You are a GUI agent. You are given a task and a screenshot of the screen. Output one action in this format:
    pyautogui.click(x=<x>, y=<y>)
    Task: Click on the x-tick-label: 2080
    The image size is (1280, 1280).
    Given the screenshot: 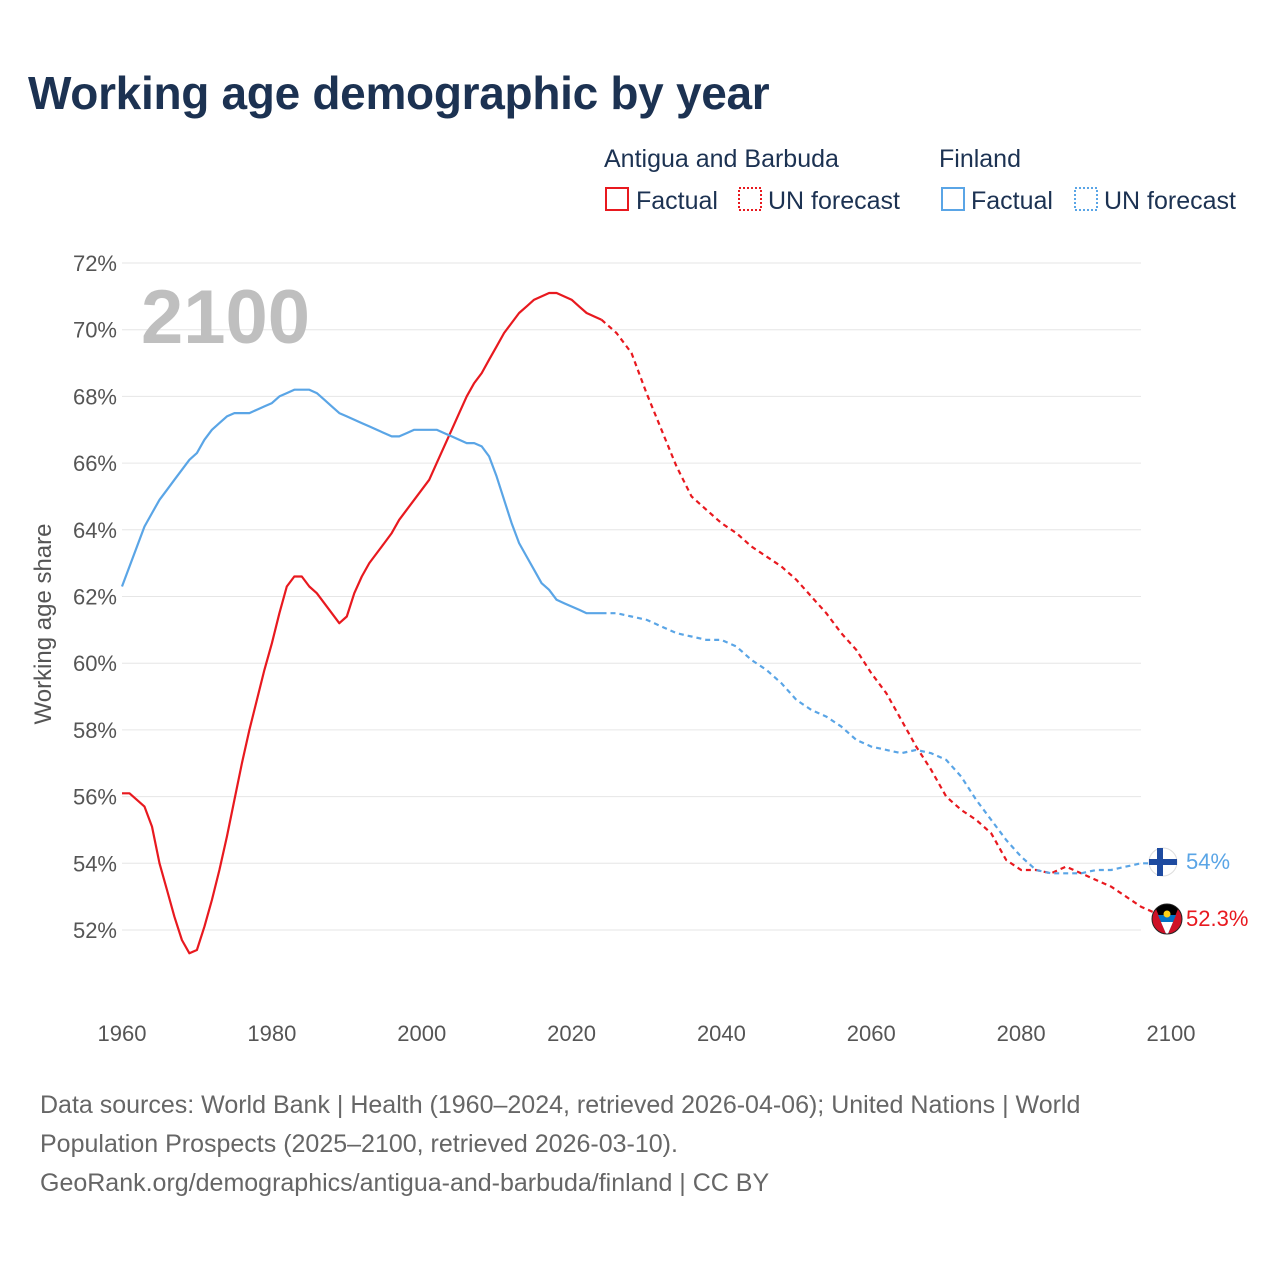 What is the action you would take?
    pyautogui.click(x=1021, y=1033)
    